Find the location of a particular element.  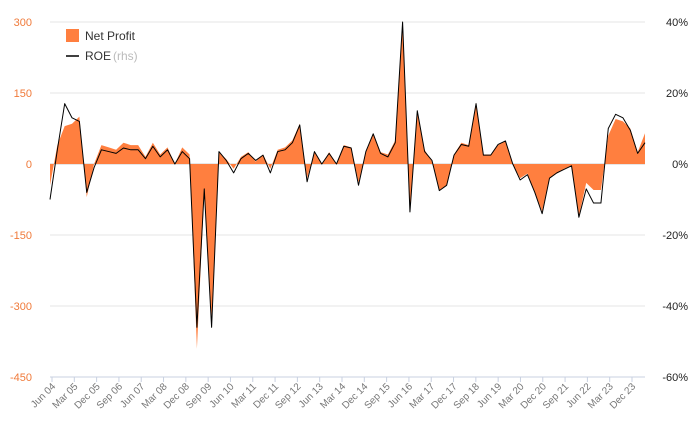

x-tick-label: Sep 18 is located at coordinates (467, 396).